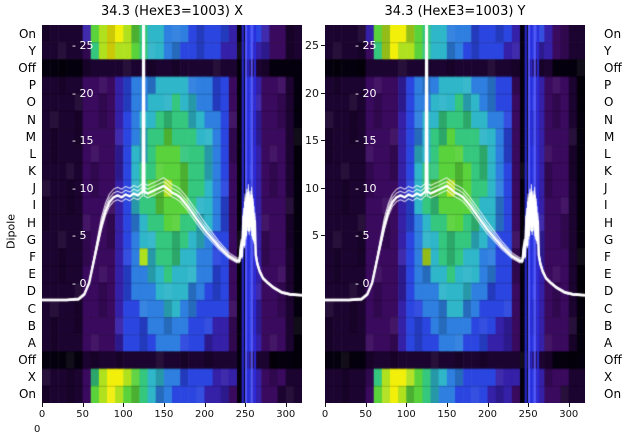  I want to click on row-label-right: O, so click(609, 102).